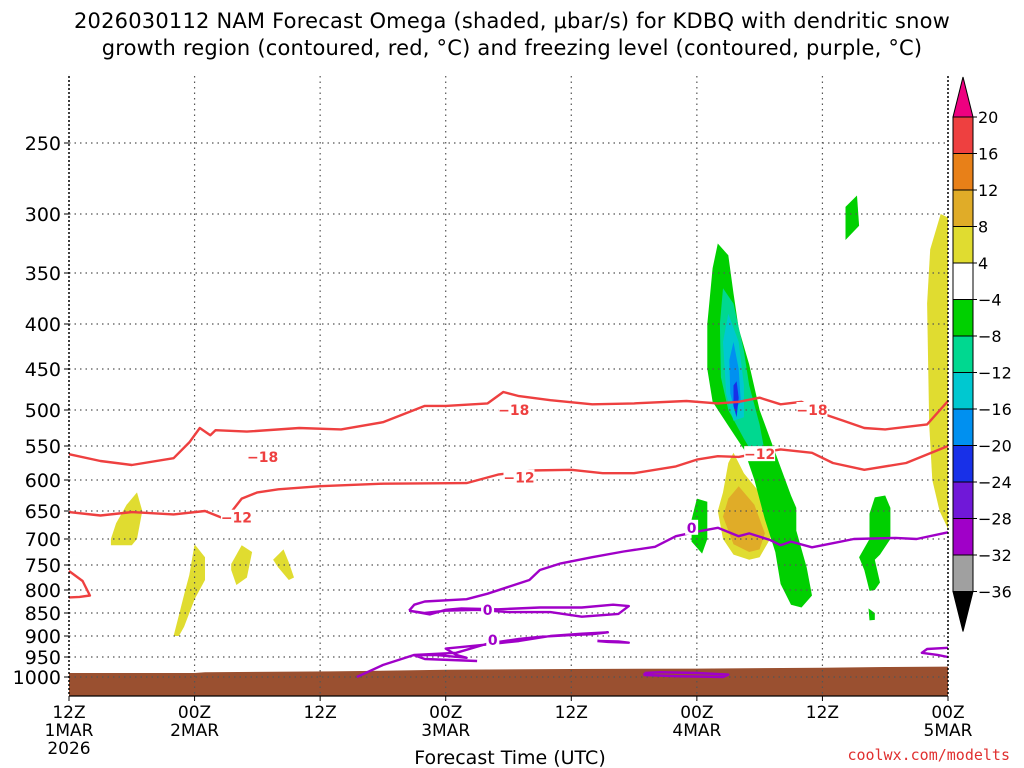 Image resolution: width=1024 pixels, height=768 pixels. What do you see at coordinates (696, 713) in the screenshot?
I see `x-tick-label-5-1: 00Z` at bounding box center [696, 713].